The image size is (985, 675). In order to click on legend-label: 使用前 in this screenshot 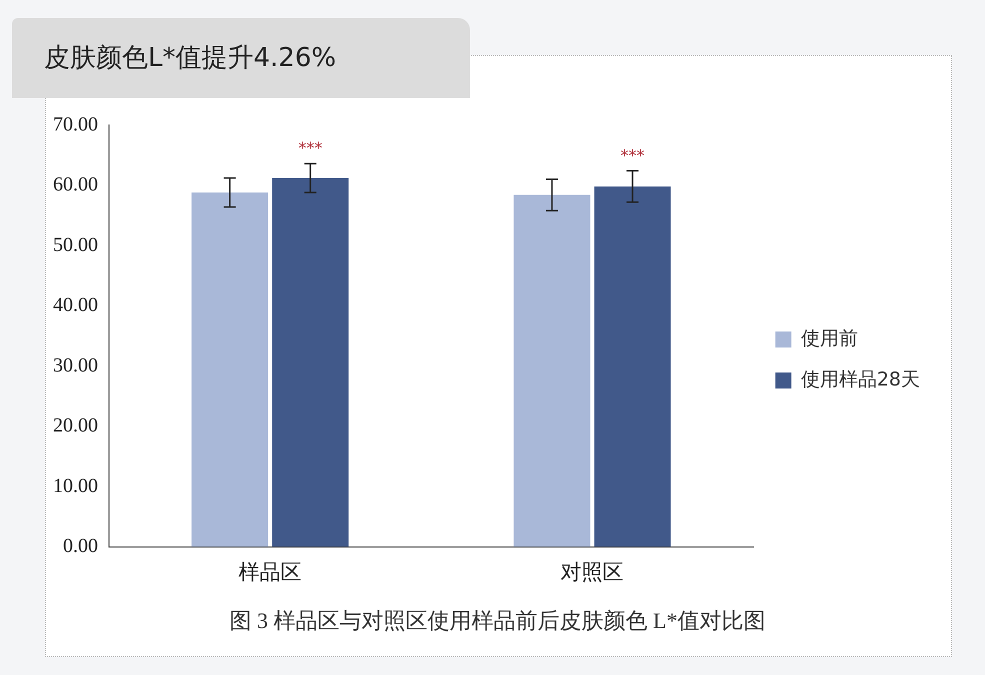, I will do `click(829, 338)`.